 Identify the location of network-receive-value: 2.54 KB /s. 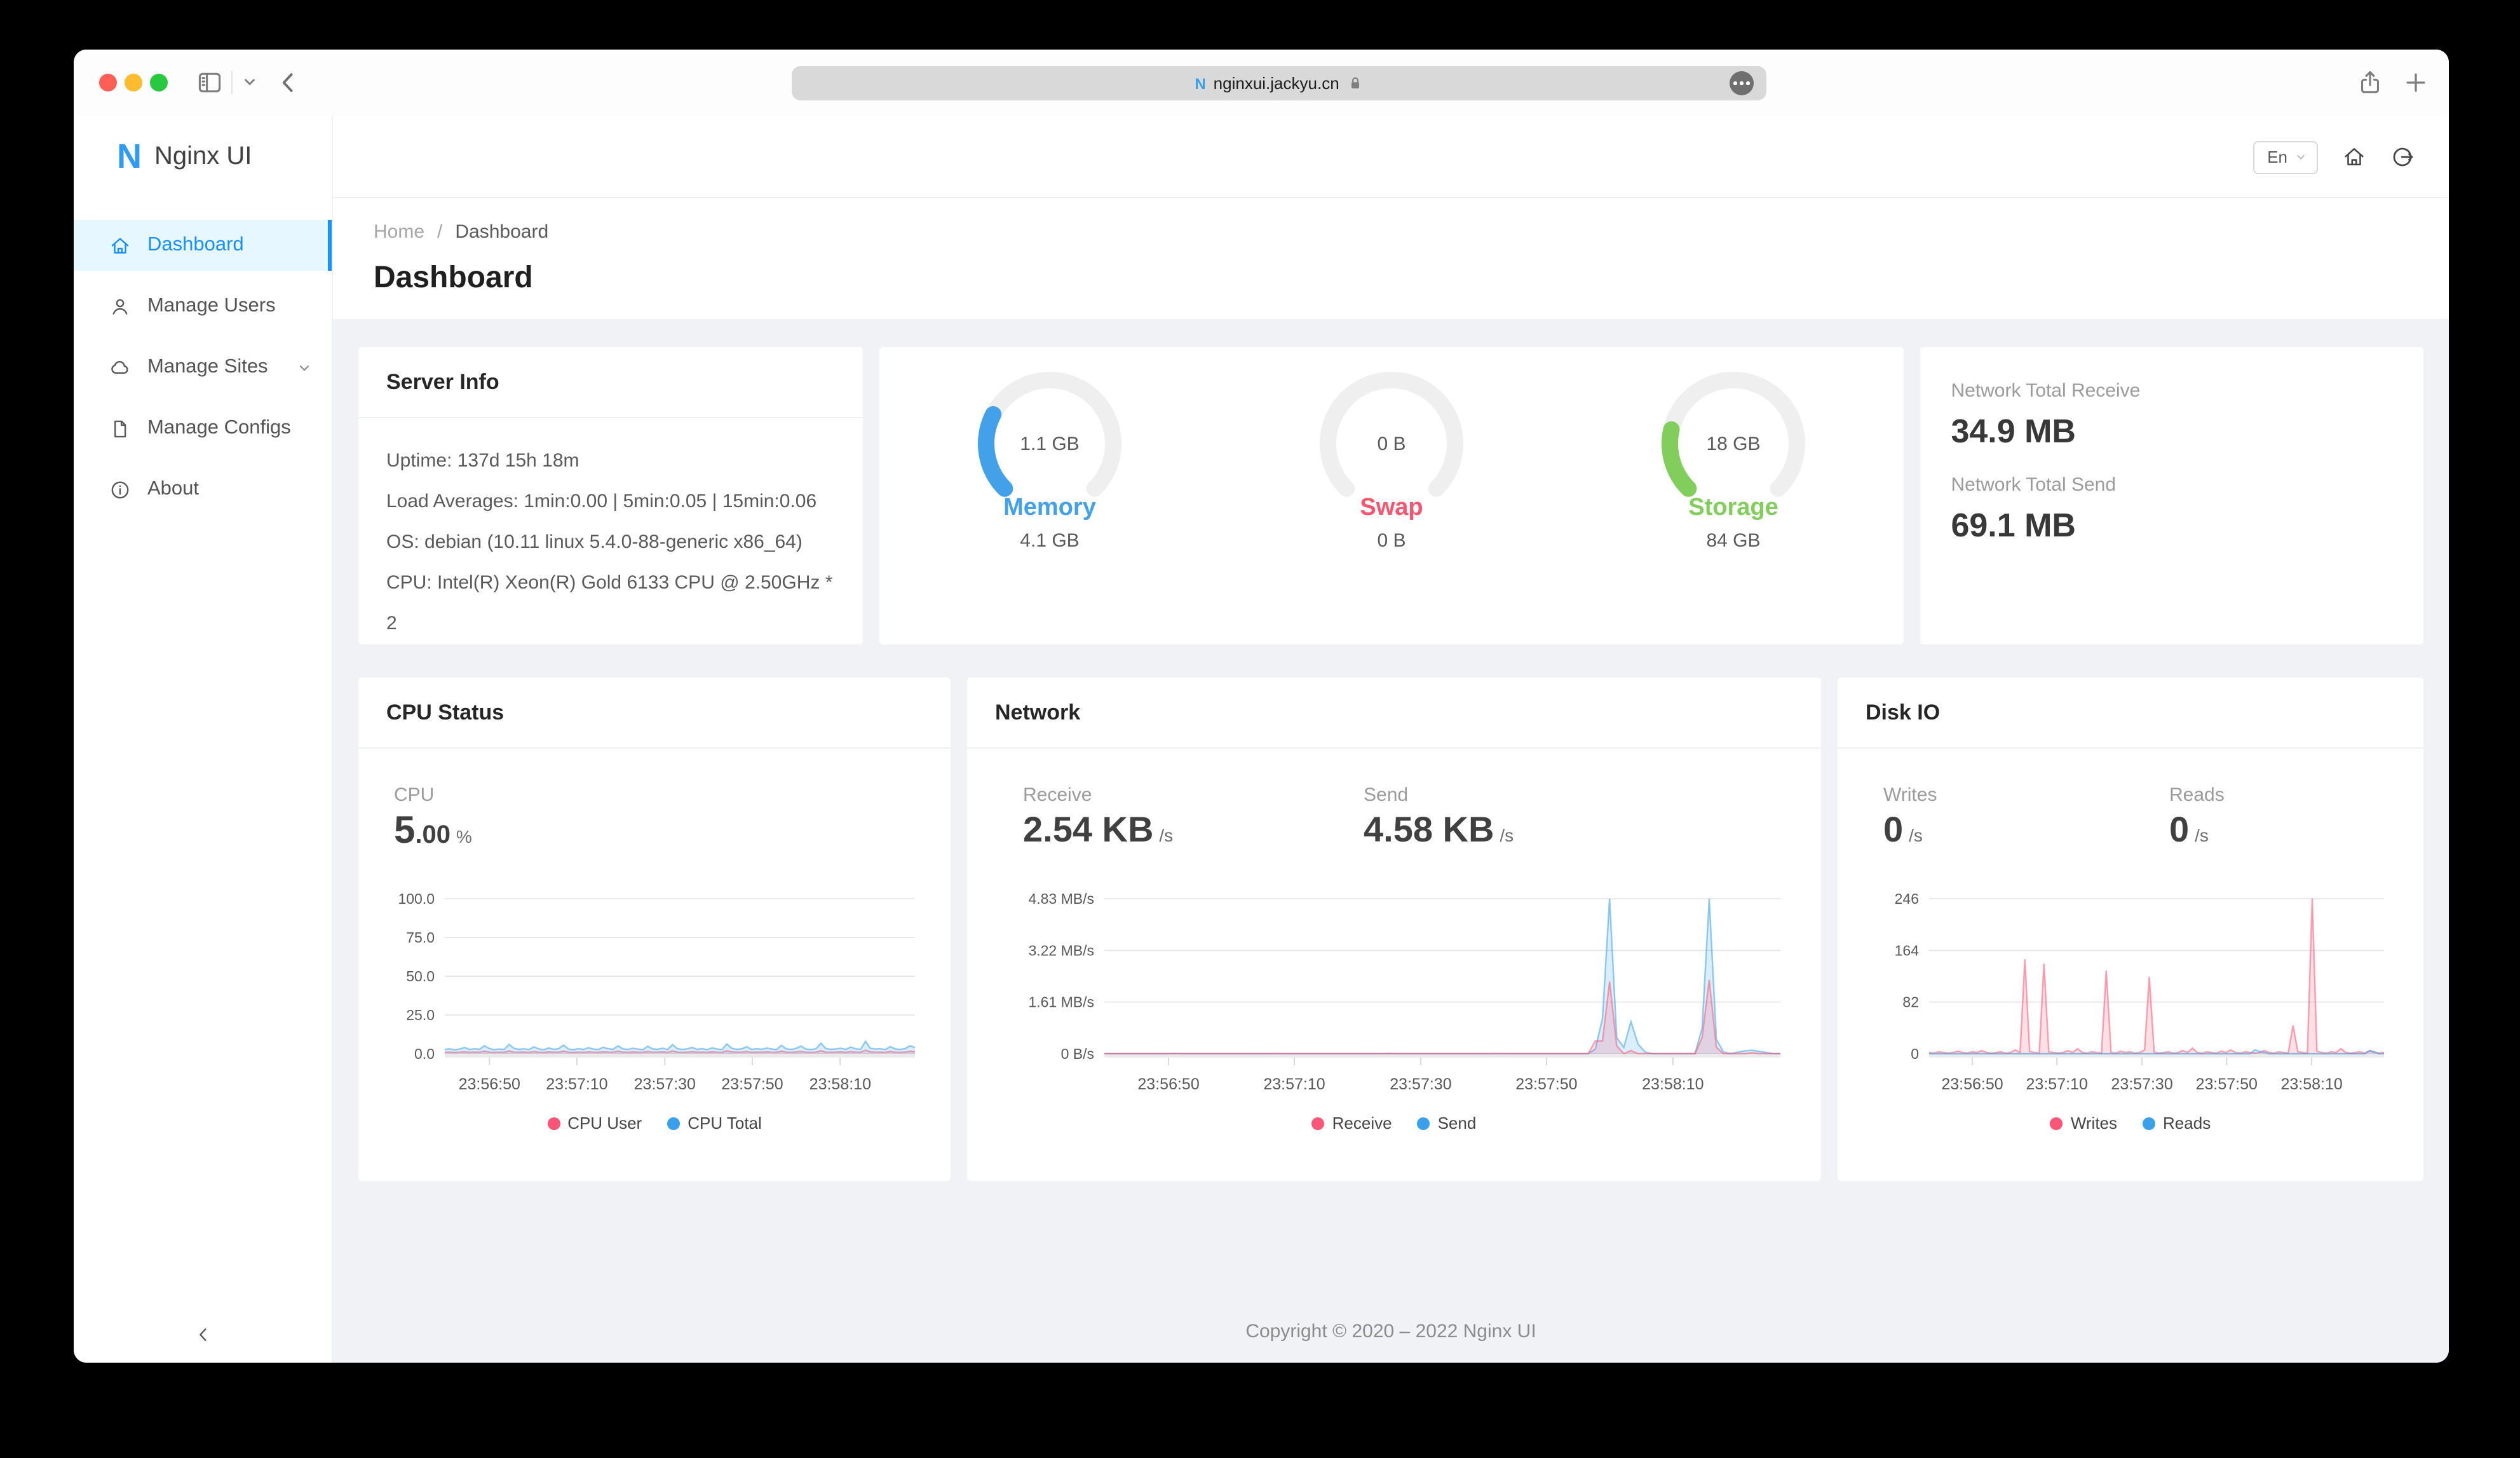
(1098, 829).